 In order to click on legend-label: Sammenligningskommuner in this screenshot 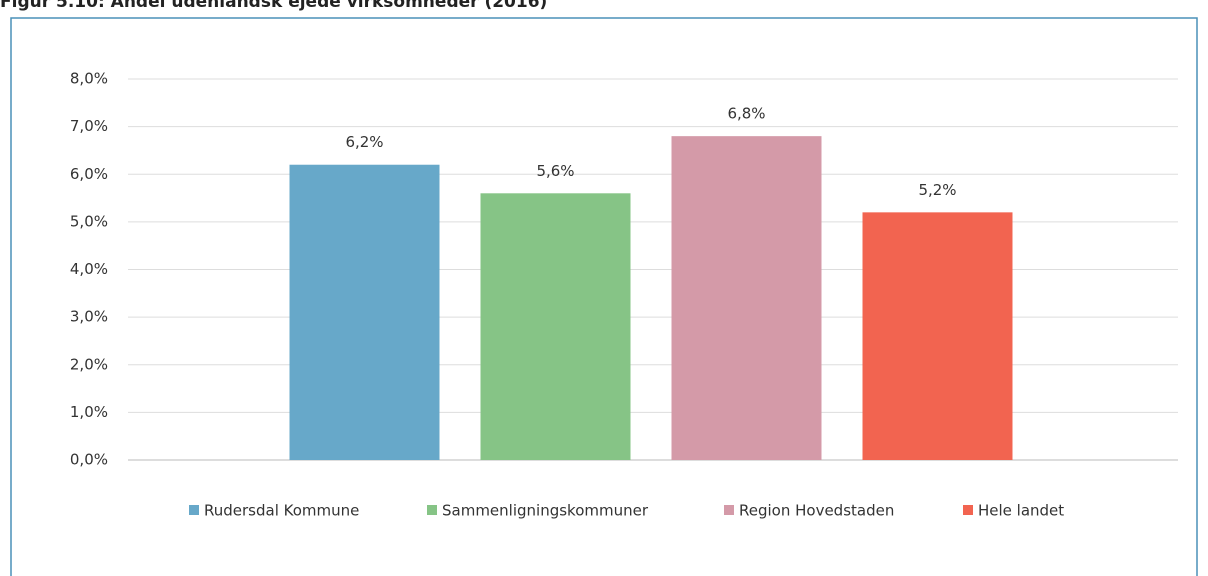, I will do `click(545, 511)`.